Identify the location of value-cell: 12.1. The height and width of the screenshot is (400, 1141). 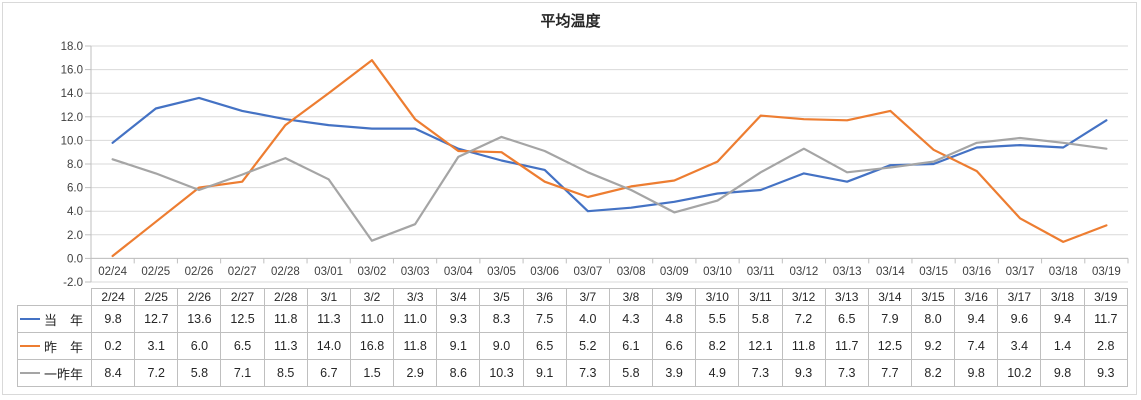
(760, 346).